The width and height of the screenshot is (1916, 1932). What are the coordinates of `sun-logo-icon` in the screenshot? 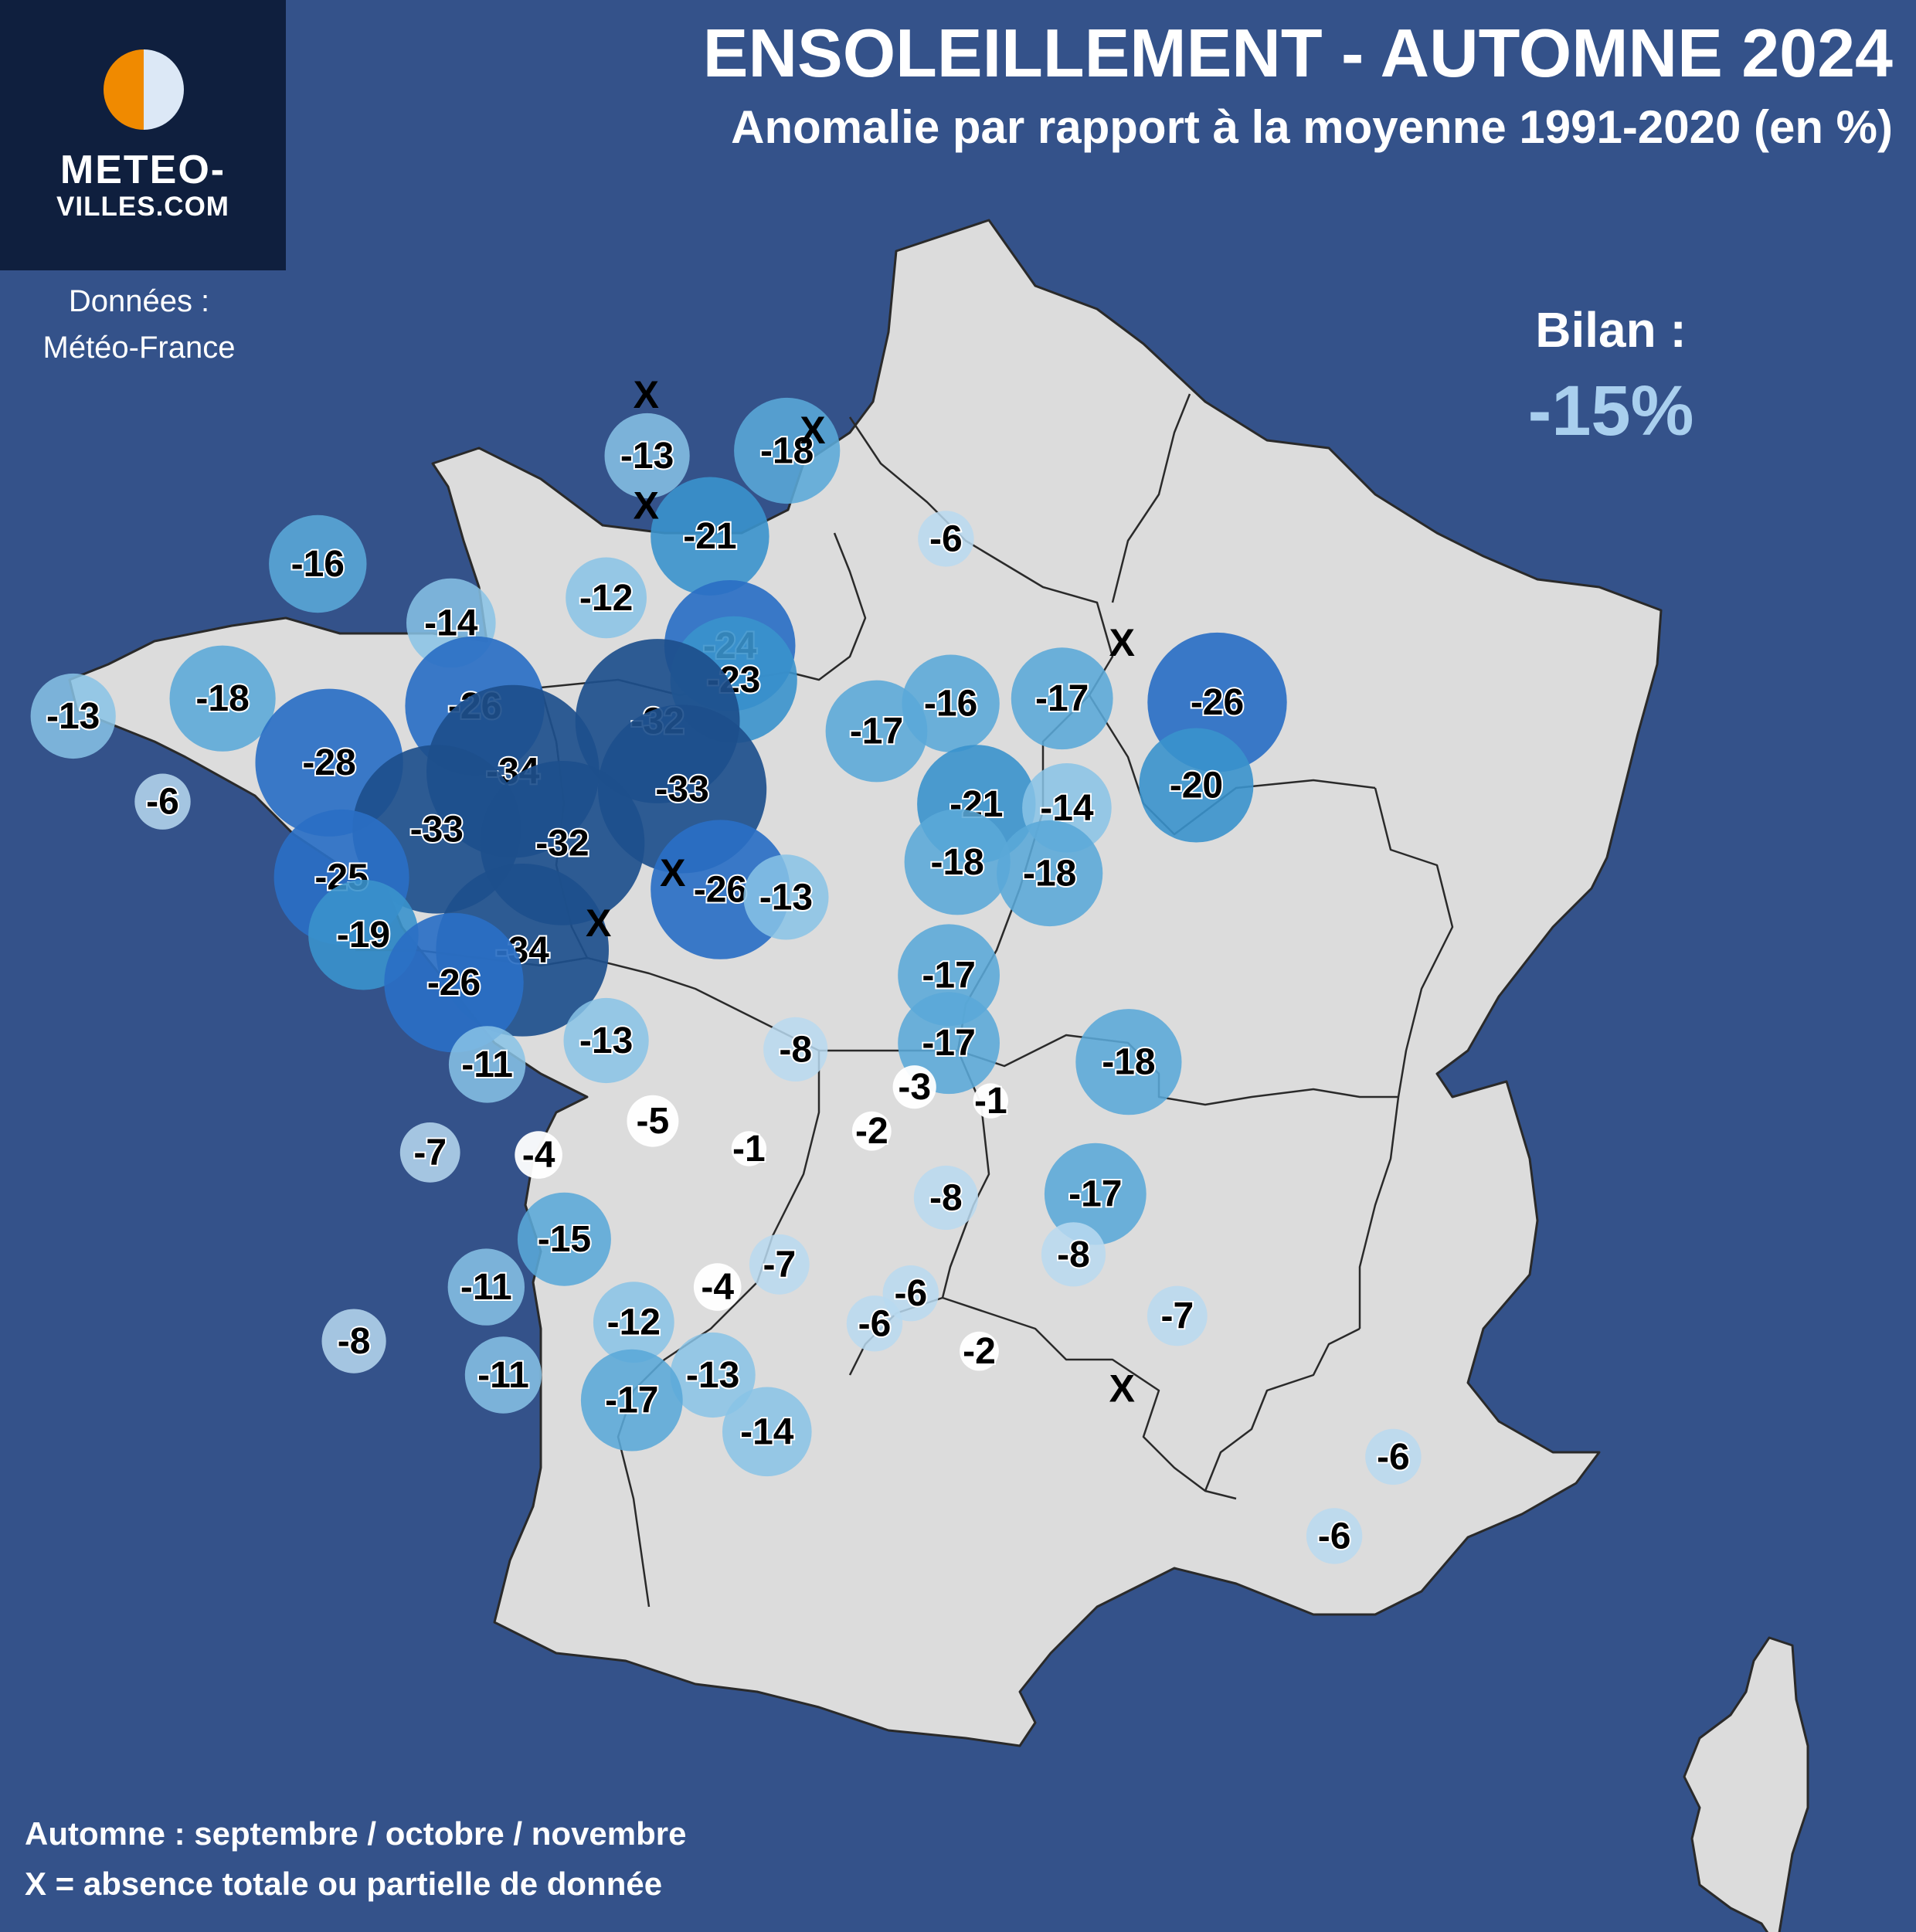 It's located at (144, 90).